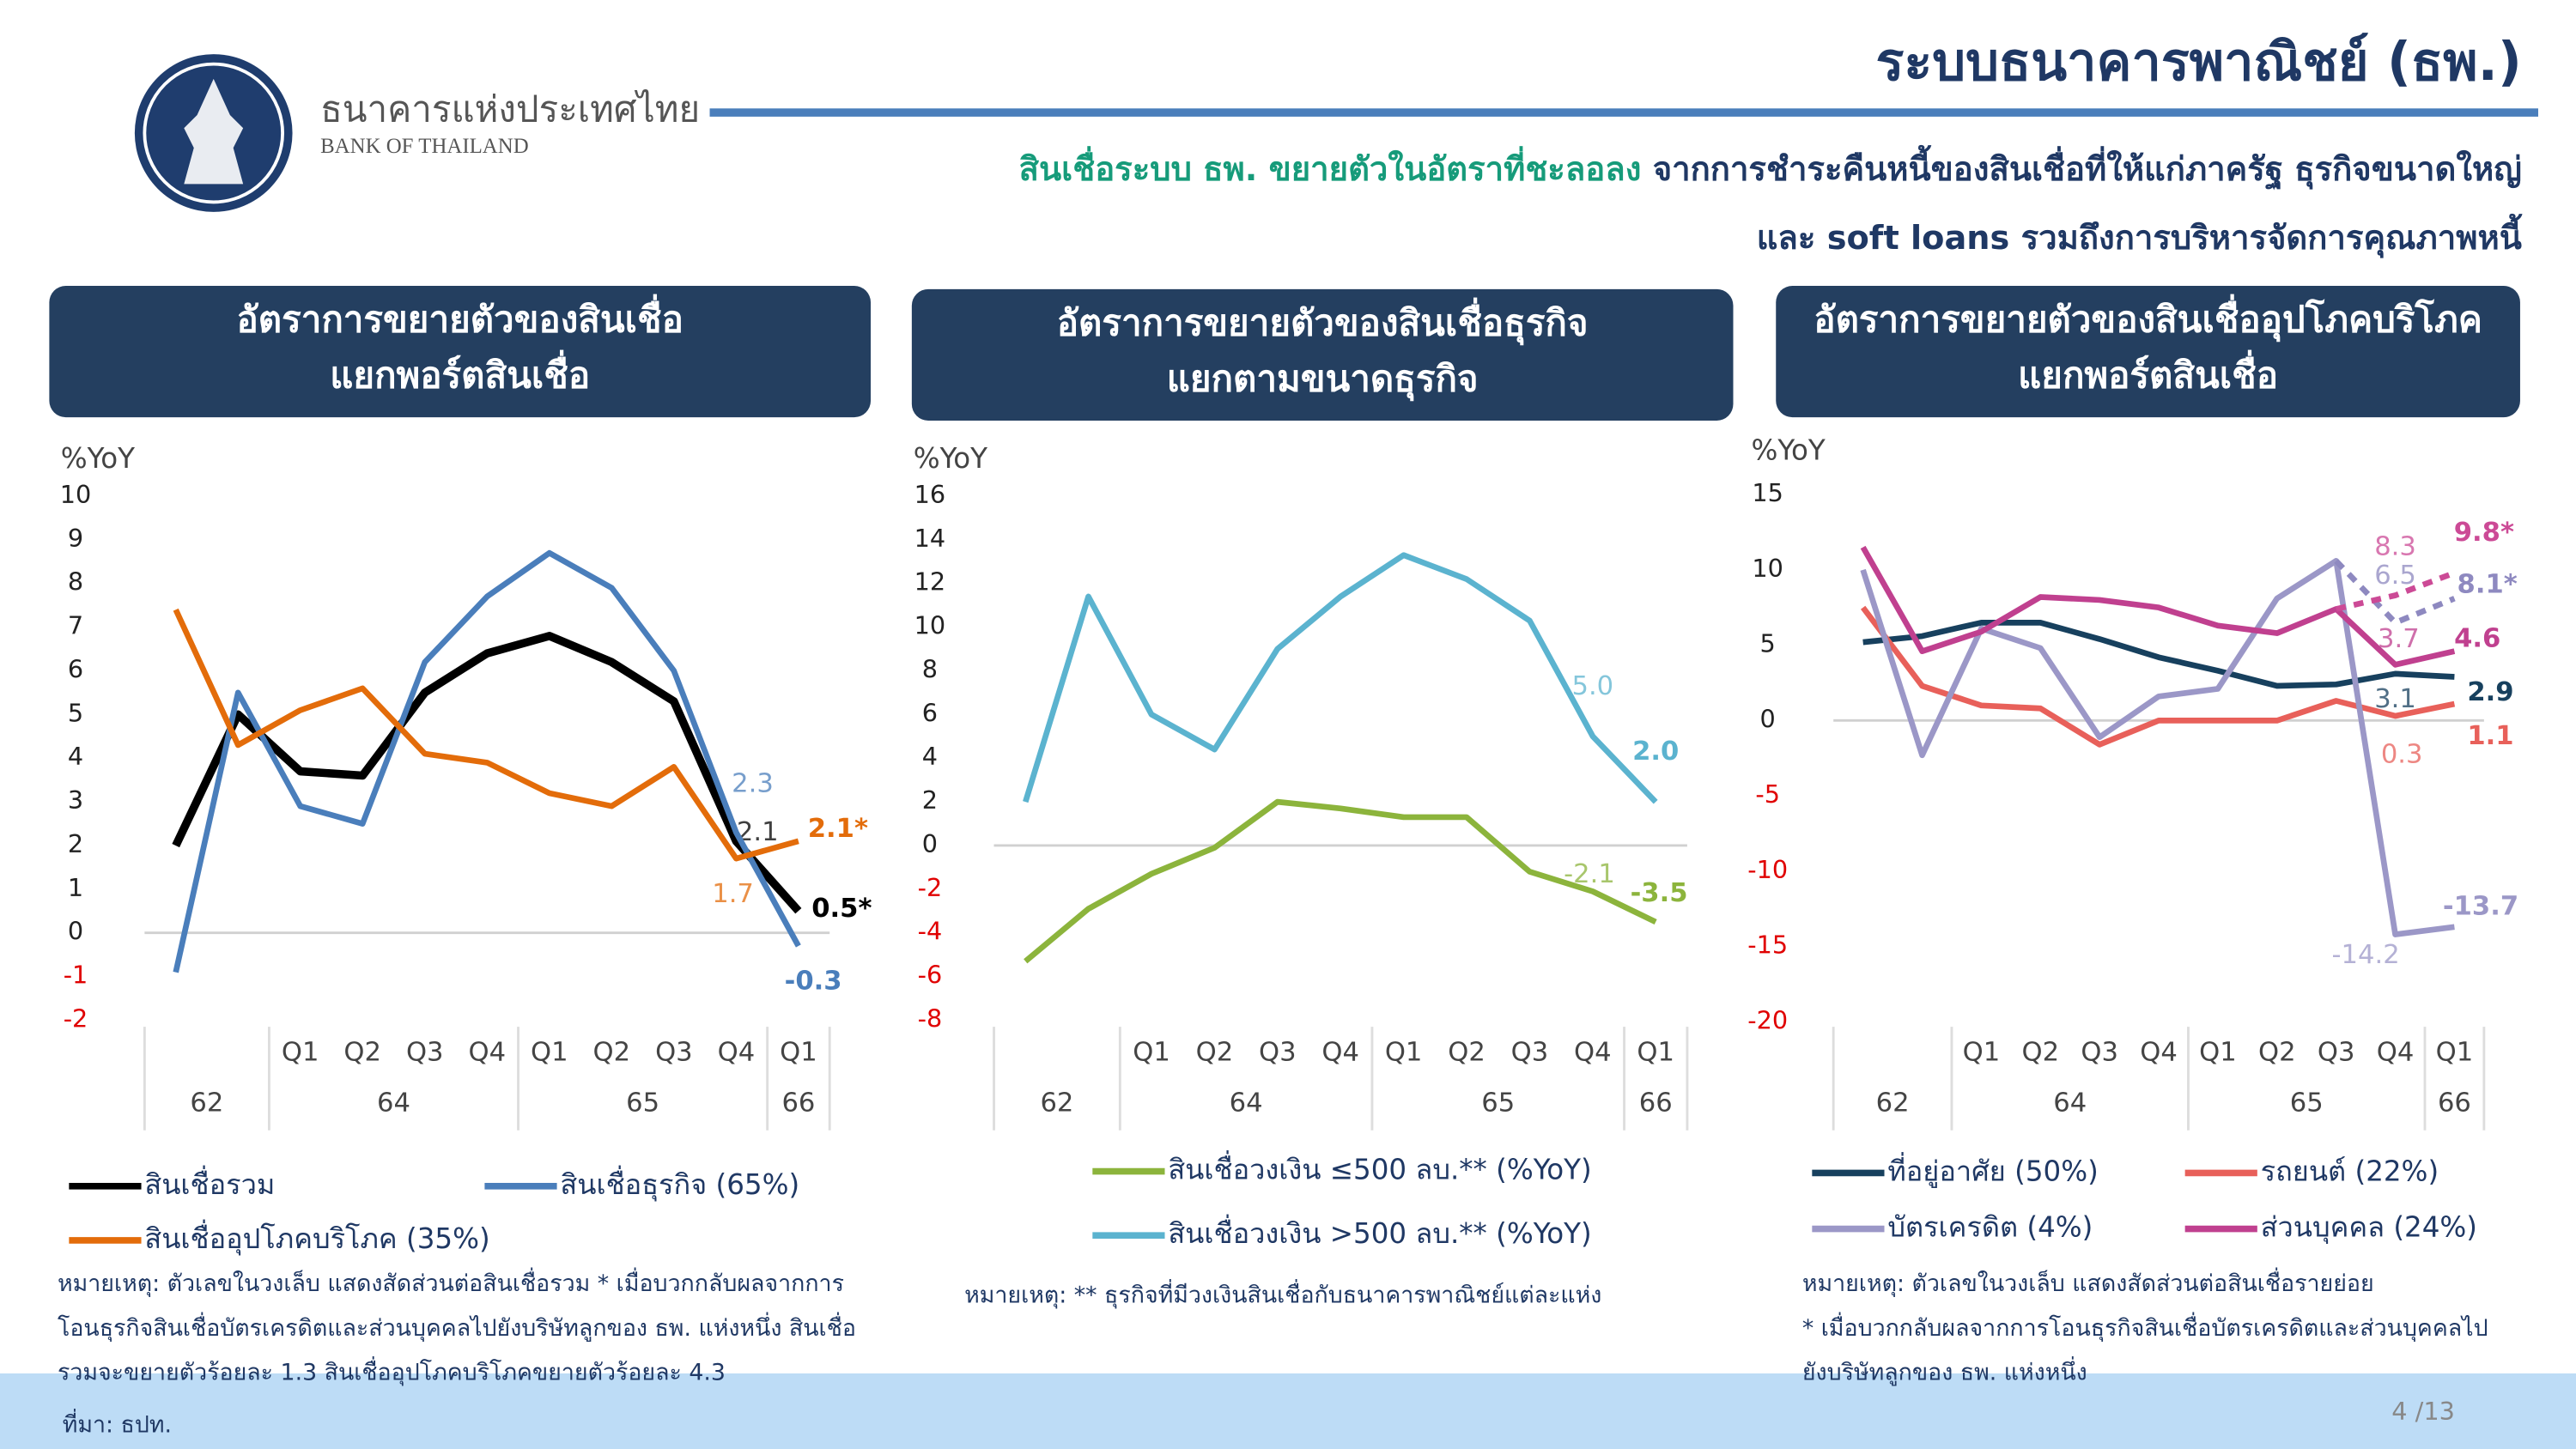 The height and width of the screenshot is (1449, 2576). Describe the element at coordinates (2477, 639) in the screenshot. I see `data-label: 4.6` at that location.